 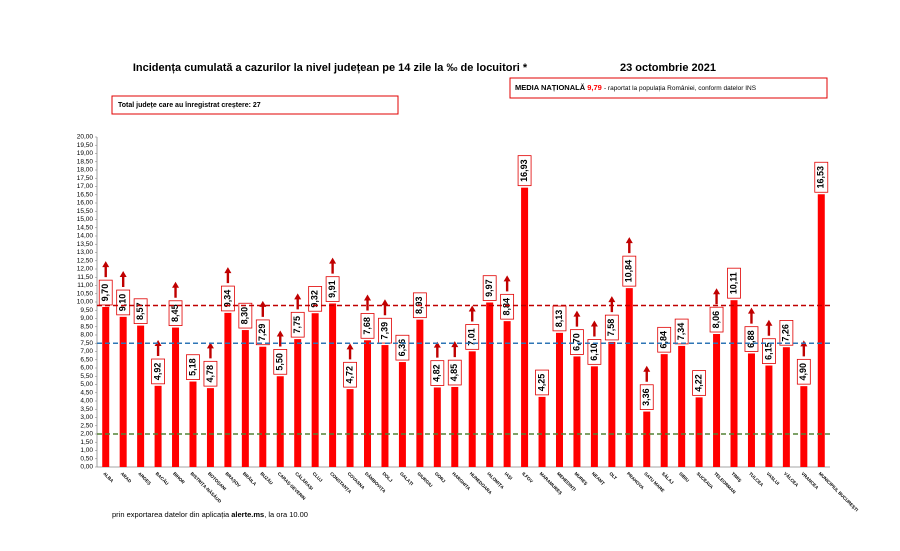 What do you see at coordinates (85, 252) in the screenshot?
I see `y-tick-label: 13,00` at bounding box center [85, 252].